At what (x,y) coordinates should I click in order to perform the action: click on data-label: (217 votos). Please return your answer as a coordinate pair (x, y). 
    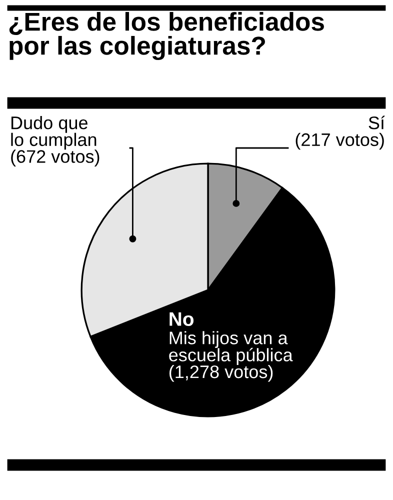
    Looking at the image, I should click on (340, 141).